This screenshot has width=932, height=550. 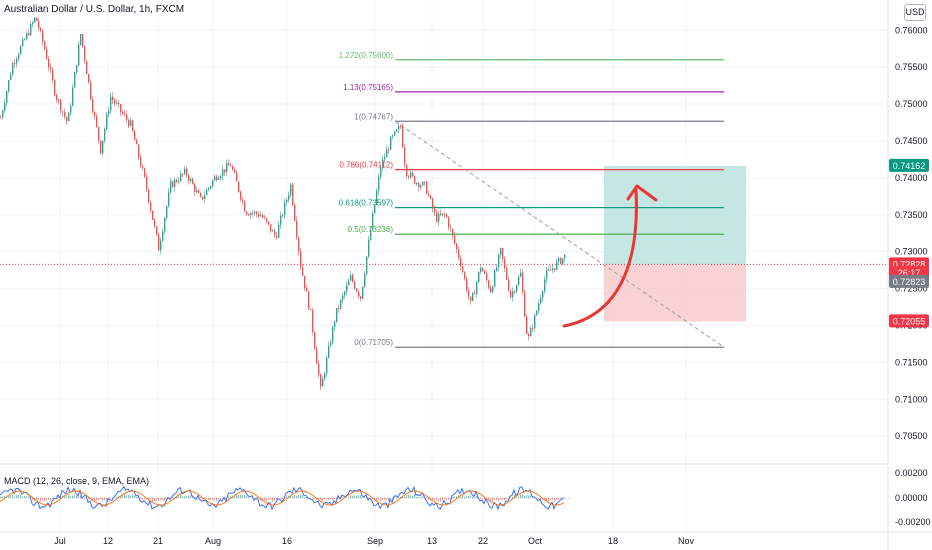 I want to click on price-tick: 0.74500, so click(x=911, y=141).